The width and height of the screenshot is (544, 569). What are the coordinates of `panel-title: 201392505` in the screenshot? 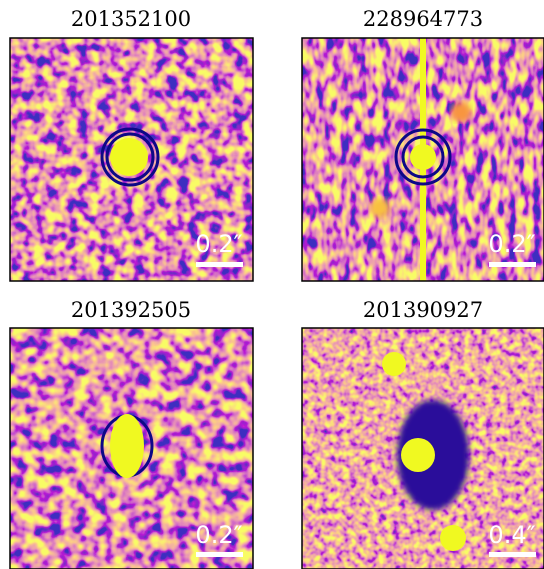 It's located at (131, 310).